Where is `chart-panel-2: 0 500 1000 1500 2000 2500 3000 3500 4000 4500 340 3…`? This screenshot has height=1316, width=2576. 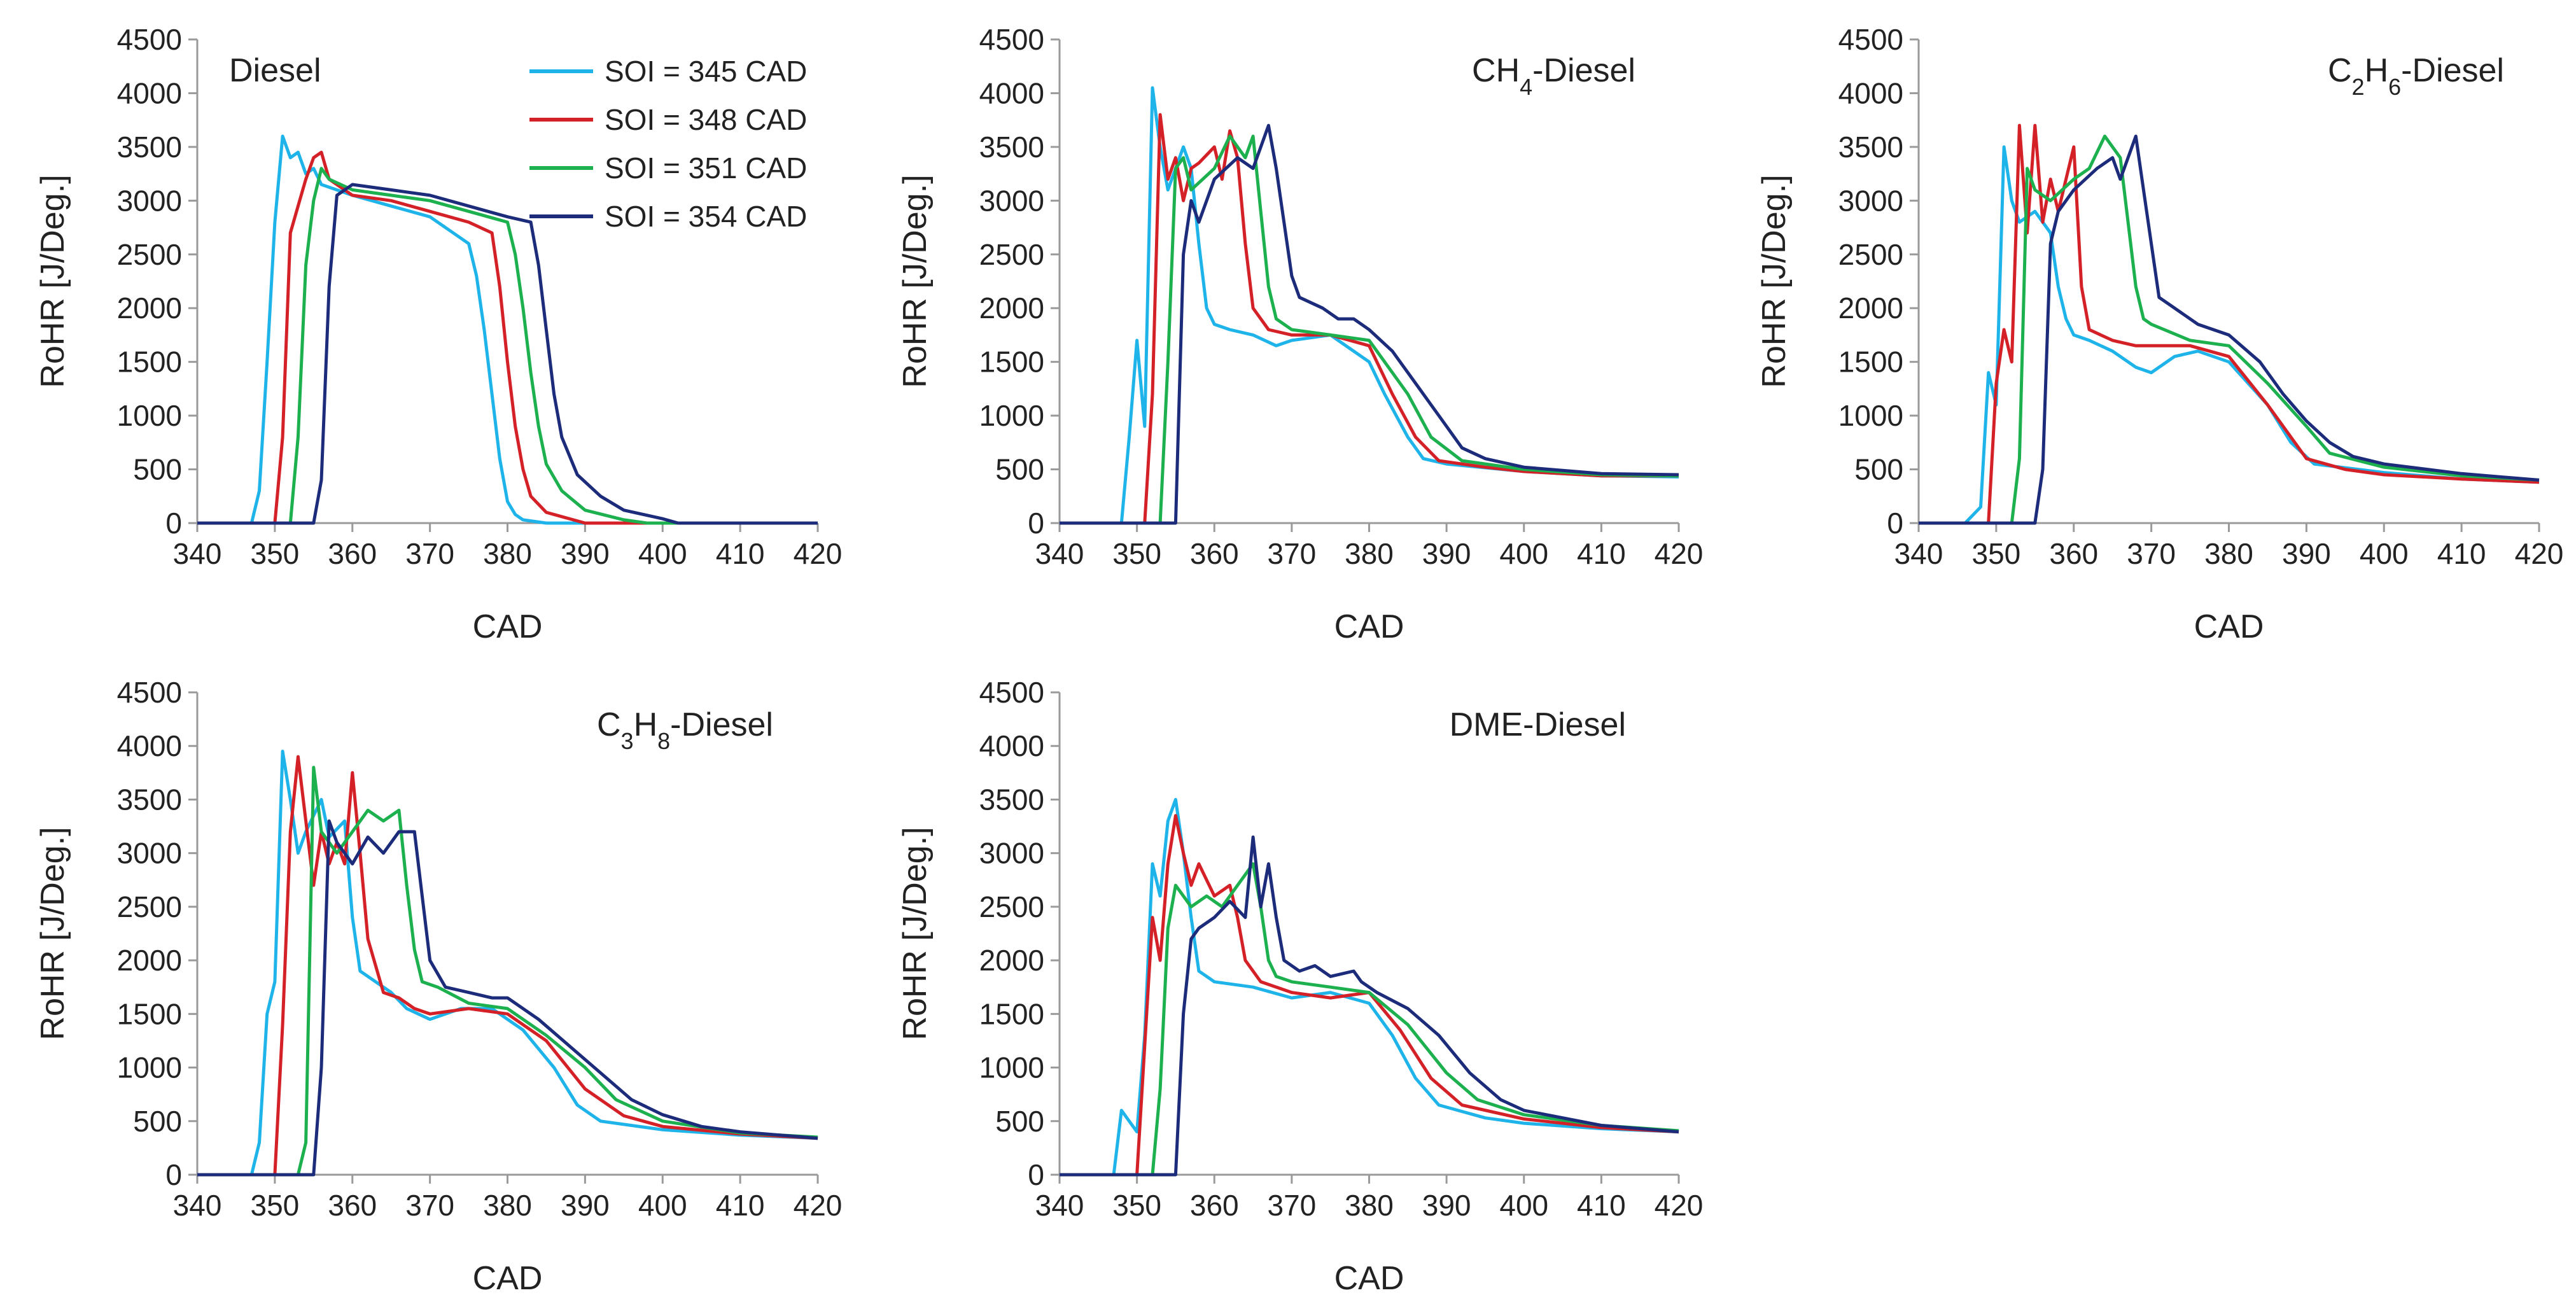 chart-panel-2: 0 500 1000 1500 2000 2500 3000 3500 4000 4500 340 3… is located at coordinates (1300, 334).